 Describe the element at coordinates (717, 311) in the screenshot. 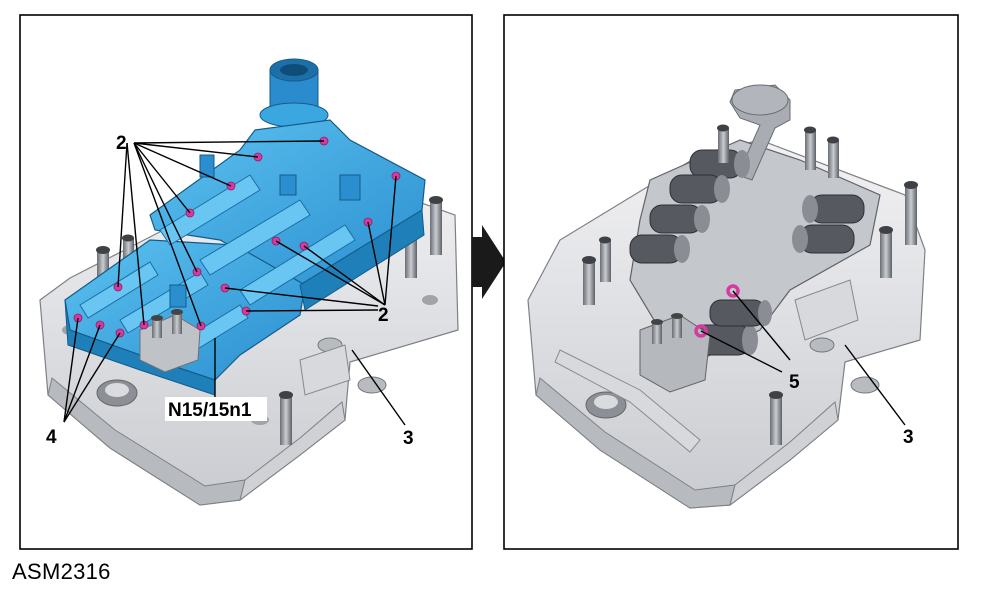

I see `magenta-seals-right` at that location.